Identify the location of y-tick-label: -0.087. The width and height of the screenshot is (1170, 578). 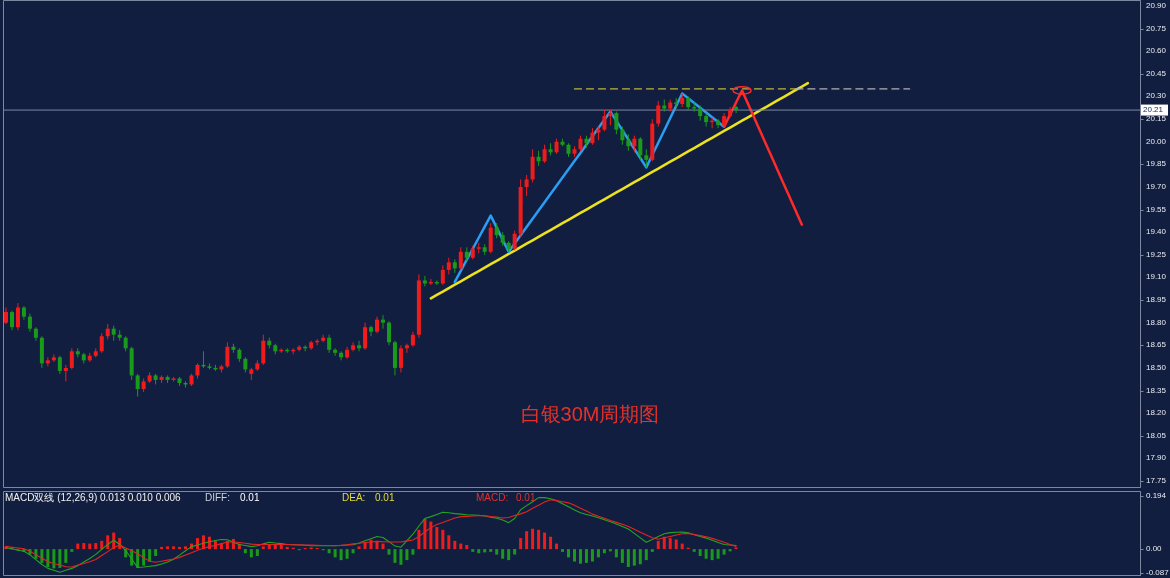
(1158, 573).